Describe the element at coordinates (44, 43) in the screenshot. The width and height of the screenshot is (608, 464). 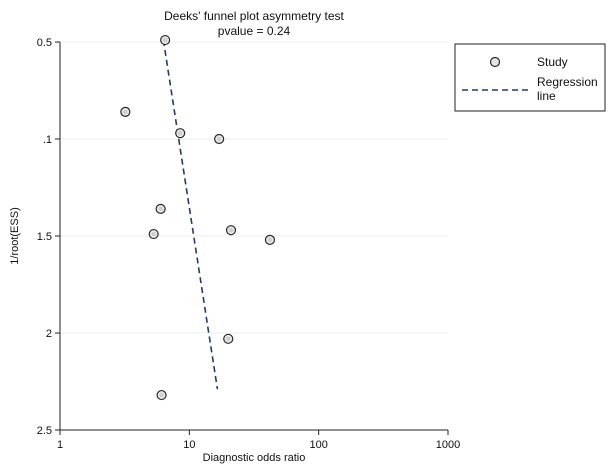
I see `y-tick-label-0: 0.5` at that location.